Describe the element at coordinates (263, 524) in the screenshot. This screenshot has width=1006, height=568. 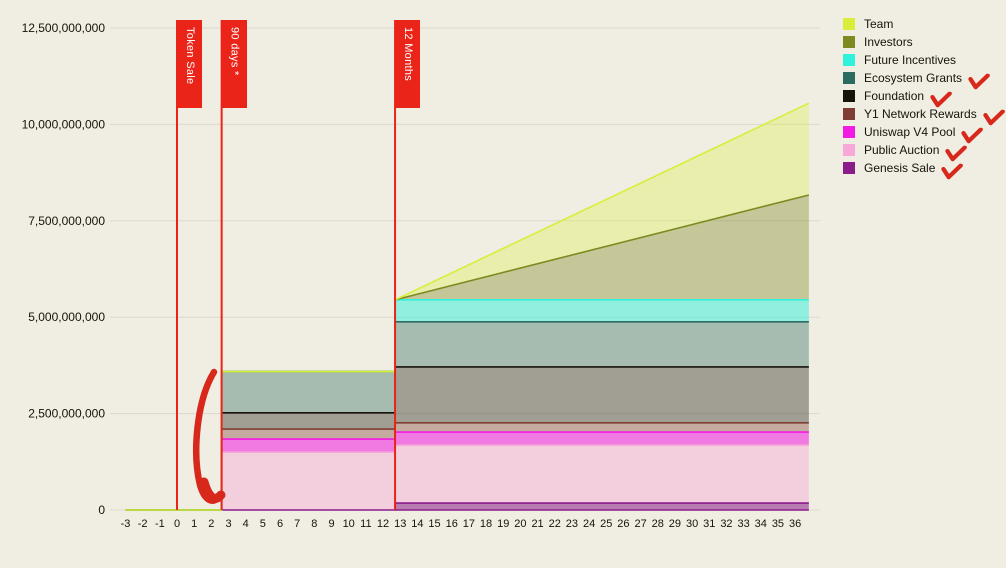
I see `svg-text: 5` at that location.